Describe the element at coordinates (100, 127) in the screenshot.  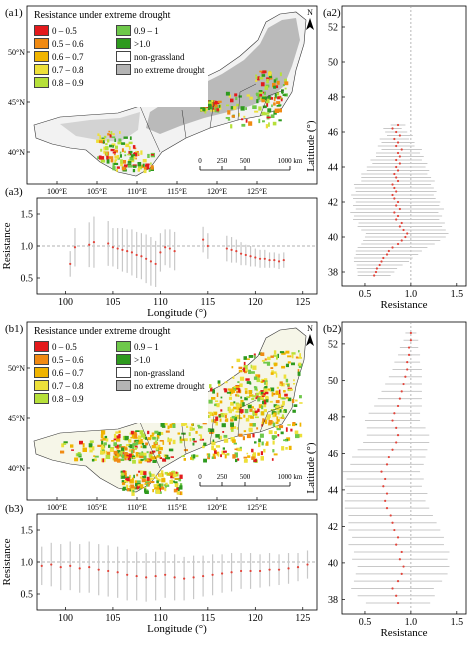
I see `map-a1-no-drought-area-west` at that location.